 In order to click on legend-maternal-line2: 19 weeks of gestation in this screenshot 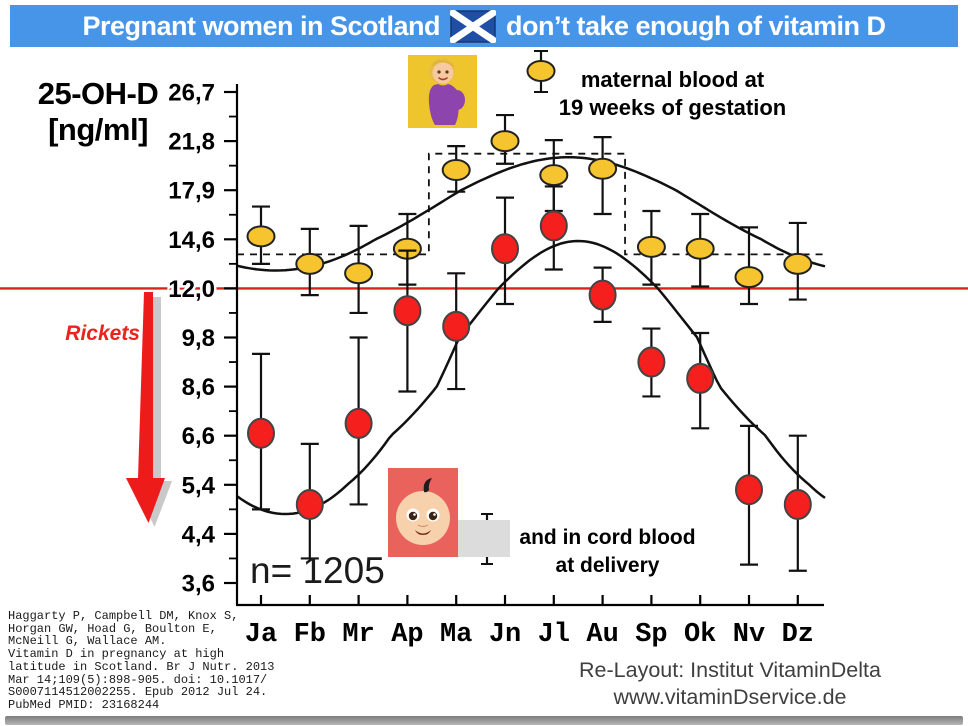, I will do `click(672, 107)`.